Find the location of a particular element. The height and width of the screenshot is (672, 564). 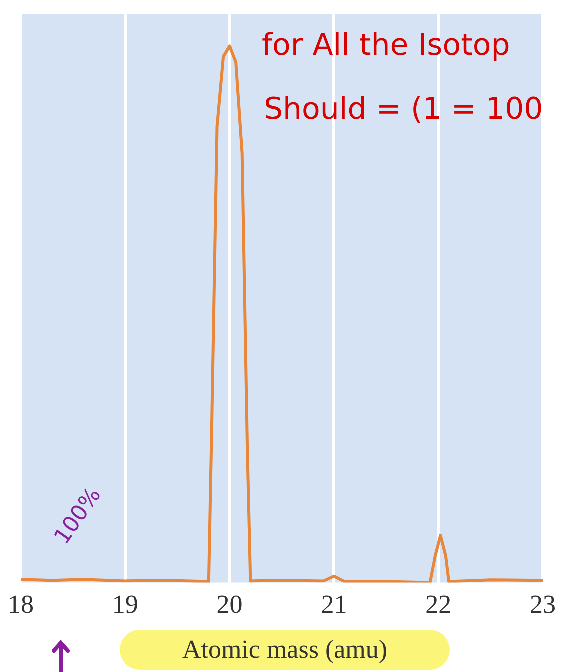

annotation: for All the Isotop is located at coordinates (386, 45).